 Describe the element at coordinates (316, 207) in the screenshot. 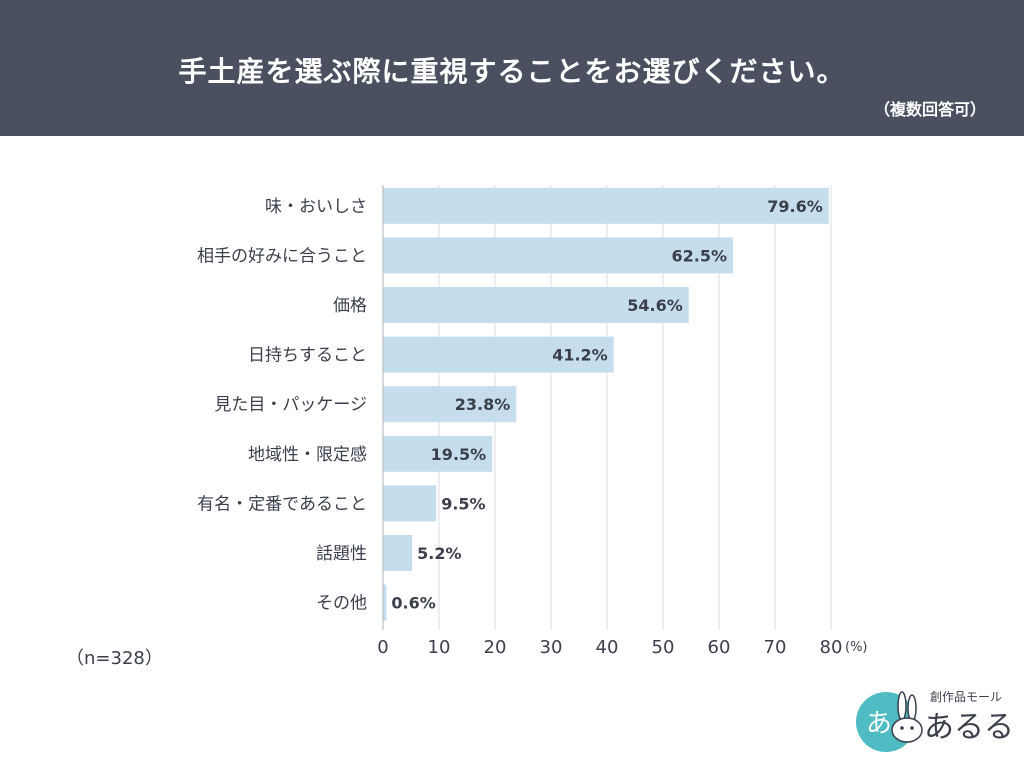

I see `category-label: 味・おいしさ` at that location.